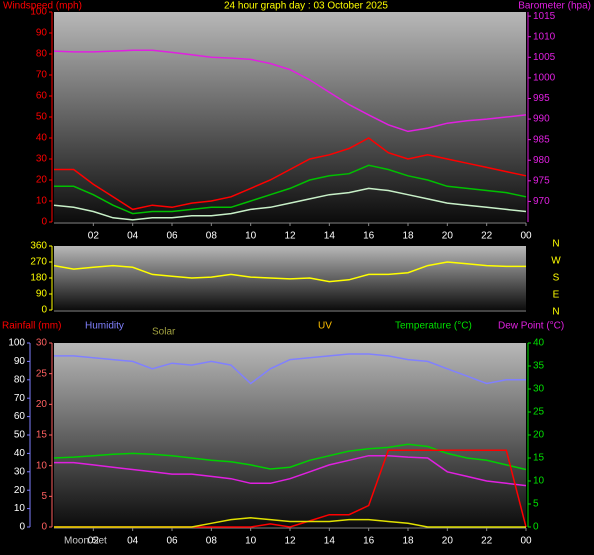 This screenshot has height=555, width=594. What do you see at coordinates (42, 6) in the screenshot?
I see `y-axis-label: Windspeed (mph)` at bounding box center [42, 6].